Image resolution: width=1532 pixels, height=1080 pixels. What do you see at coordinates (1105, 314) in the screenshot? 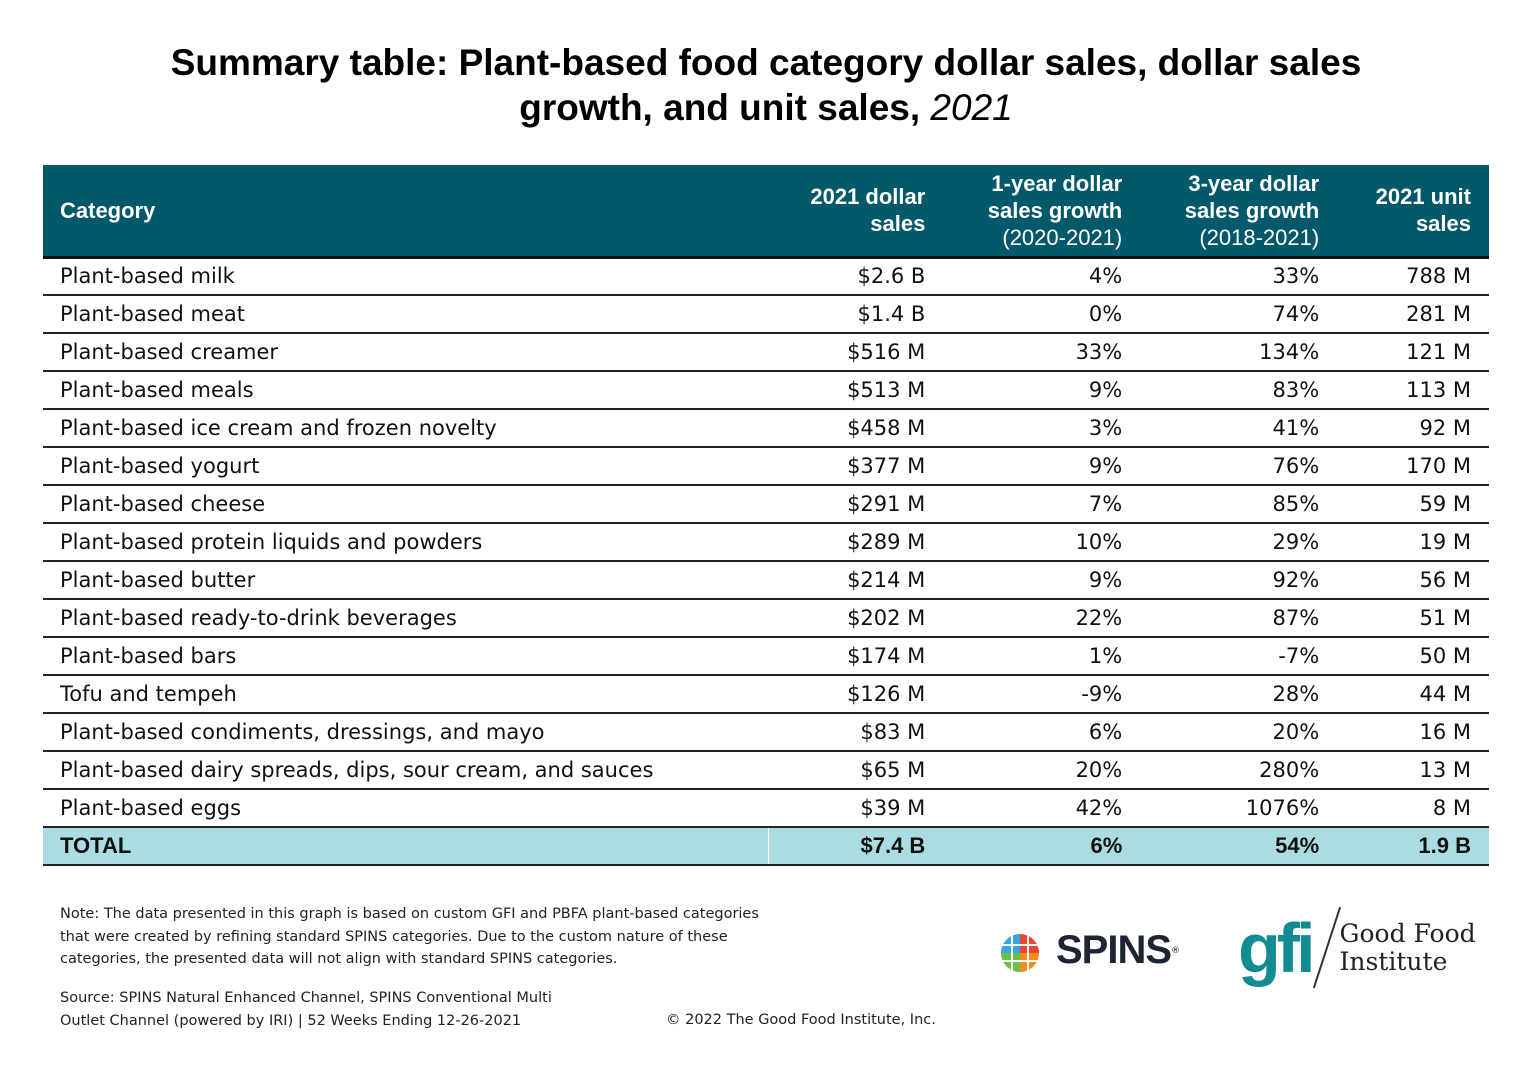
I see `cell-one-year-growth: 0%` at bounding box center [1105, 314].